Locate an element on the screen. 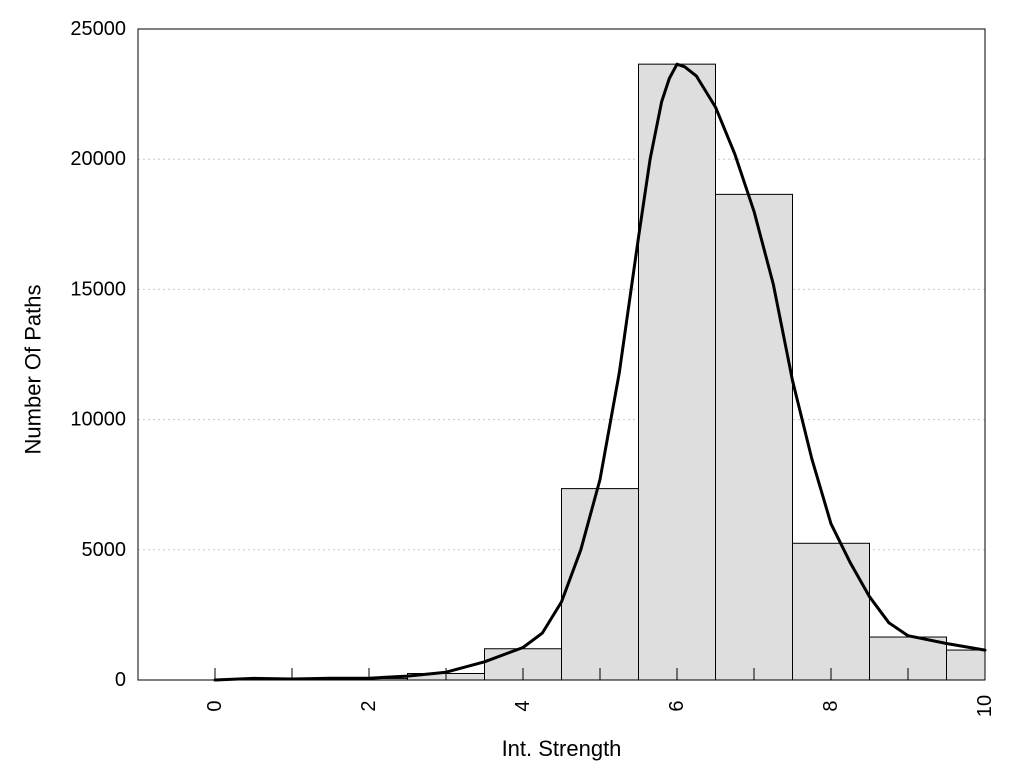 The height and width of the screenshot is (768, 1024). y-axis-ticks: 0 5000 10000 15000 20000 25000 is located at coordinates (98, 354).